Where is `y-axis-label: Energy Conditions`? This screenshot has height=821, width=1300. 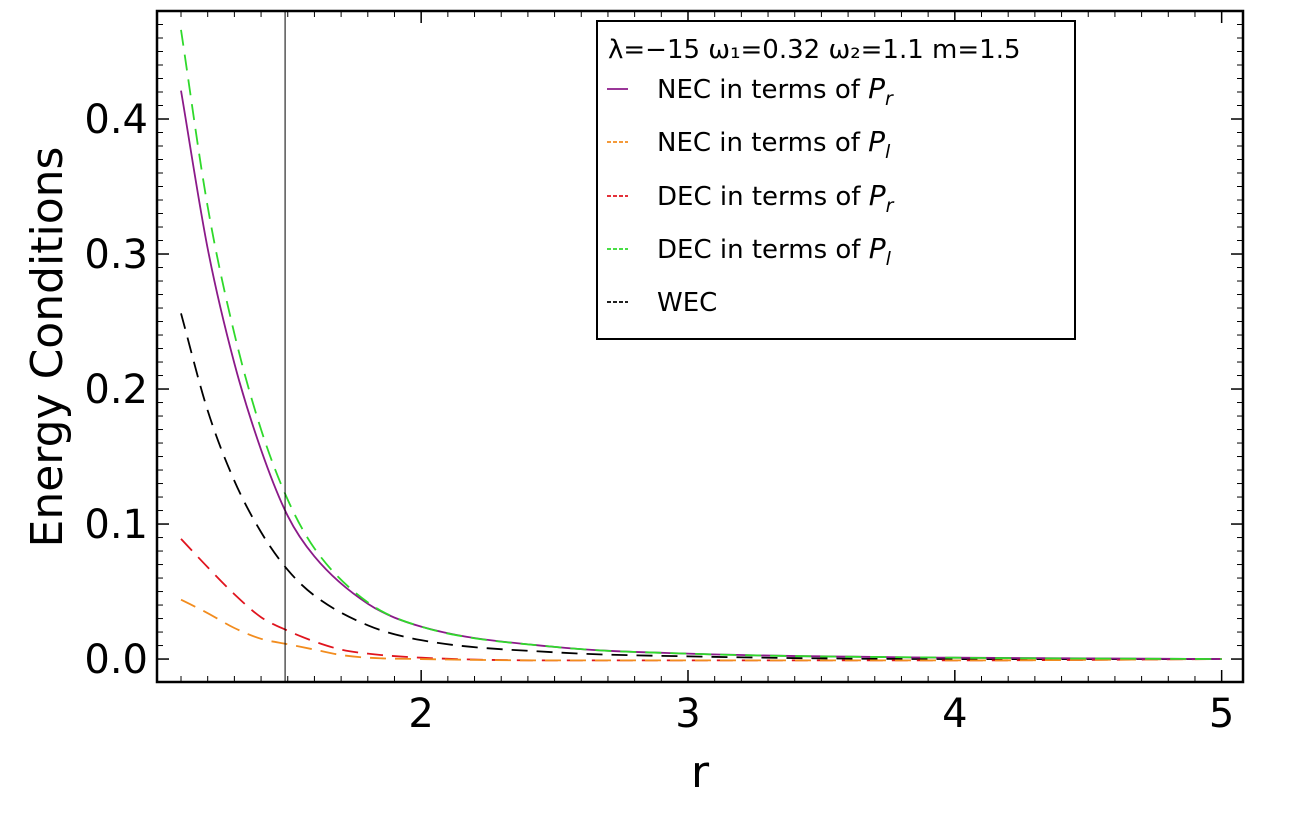
y-axis-label: Energy Conditions is located at coordinates (47, 347).